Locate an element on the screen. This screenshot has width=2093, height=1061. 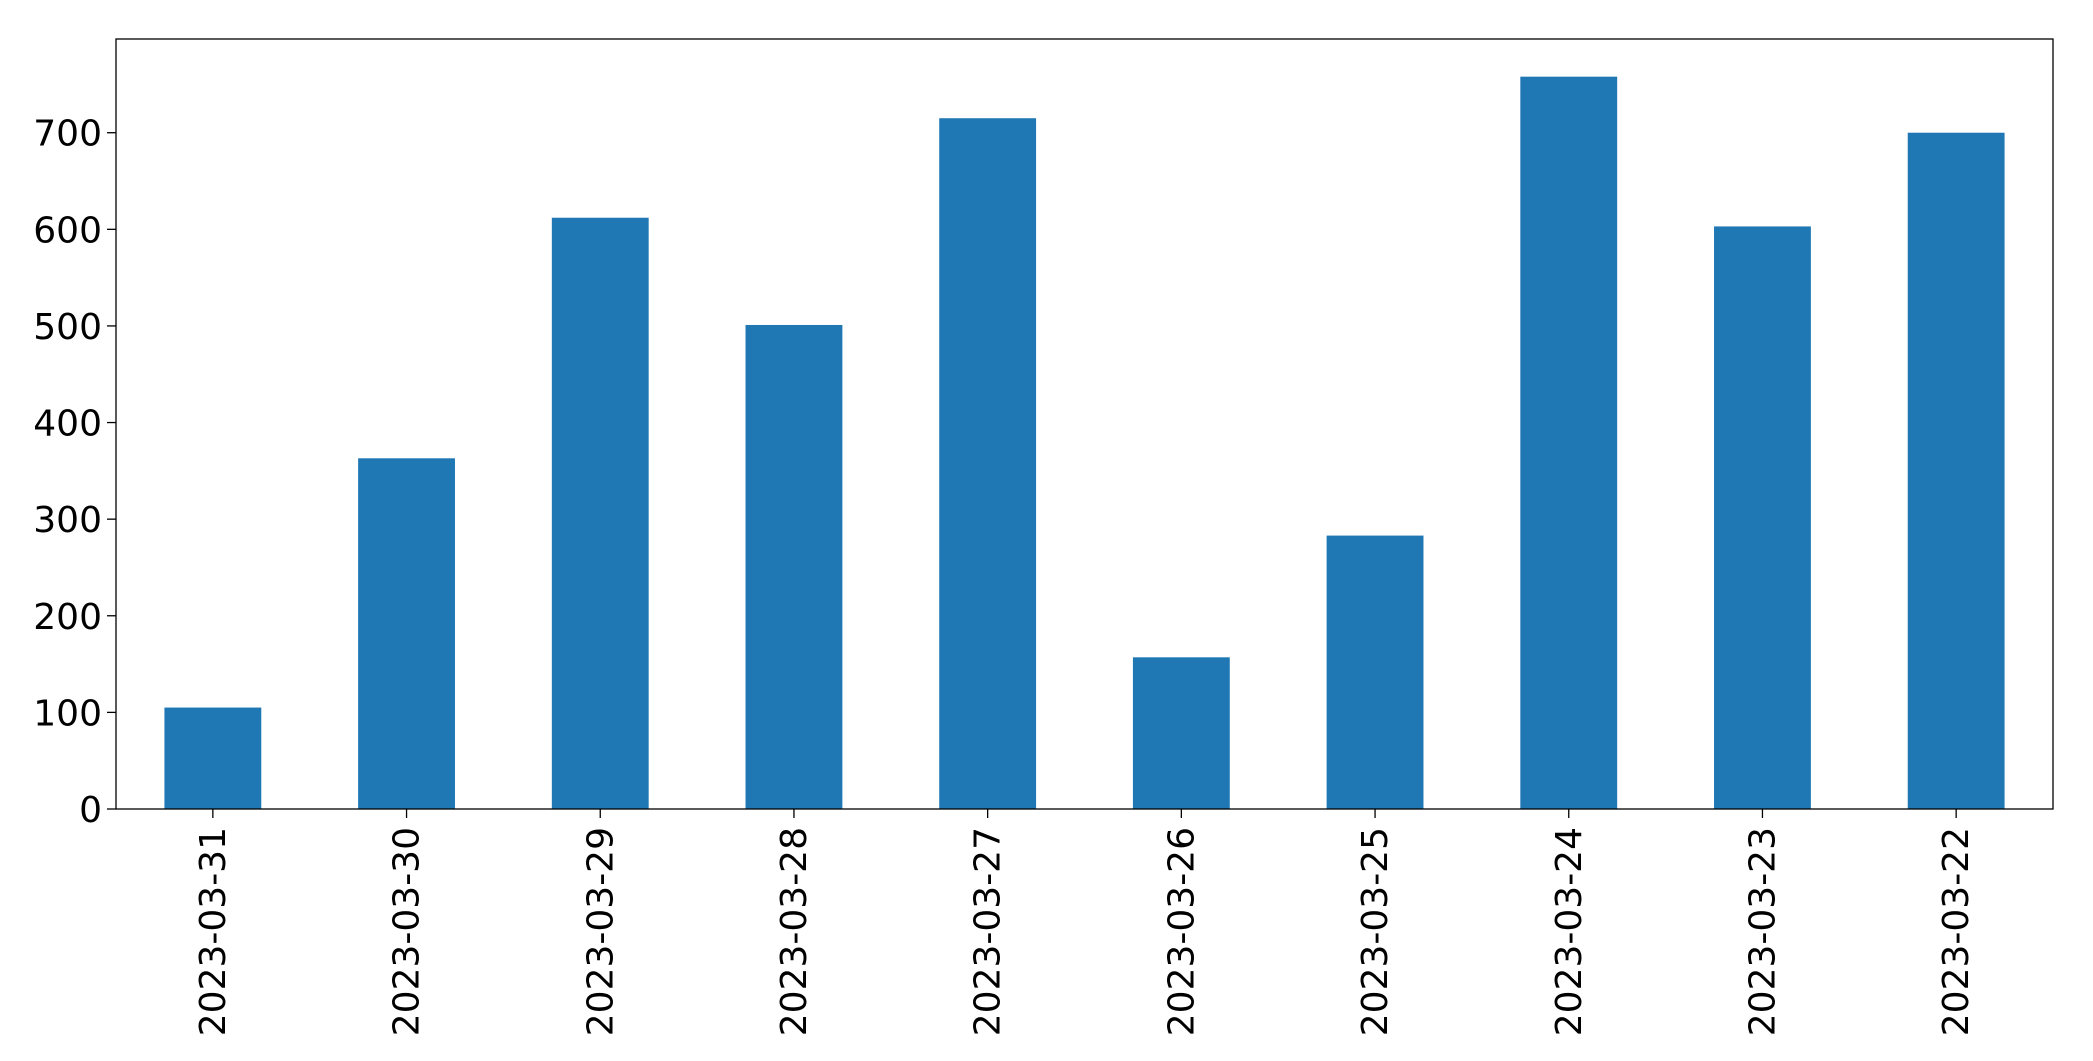
x-tick-label: 2023-03-25 is located at coordinates (1375, 931).